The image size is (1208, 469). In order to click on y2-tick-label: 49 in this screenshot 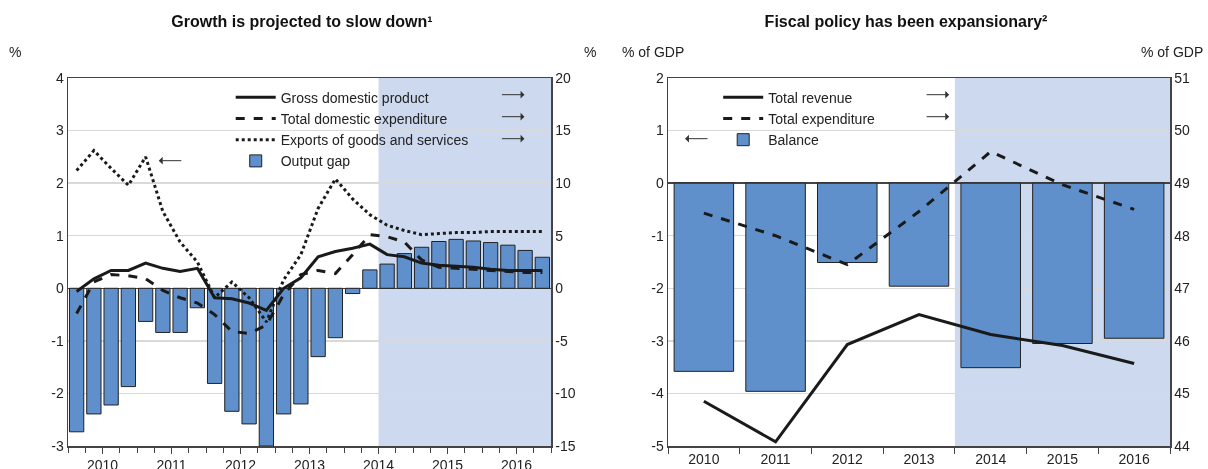, I will do `click(1182, 183)`.